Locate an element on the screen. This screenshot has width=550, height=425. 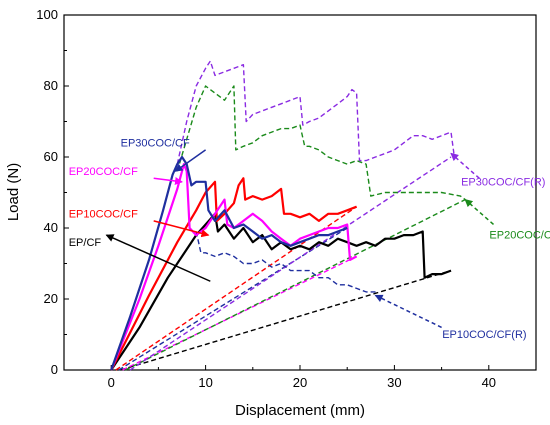
annotation-label: EP30COC/CF(R) is located at coordinates (503, 182).